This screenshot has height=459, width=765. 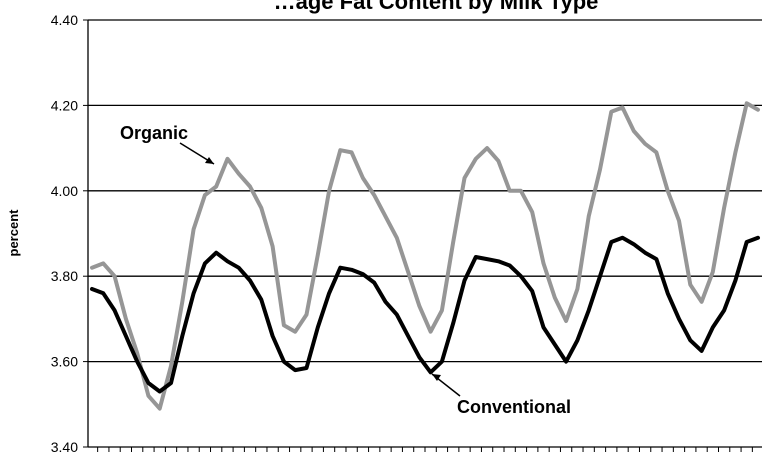 I want to click on y-tick-label: 3.40, so click(x=64, y=446).